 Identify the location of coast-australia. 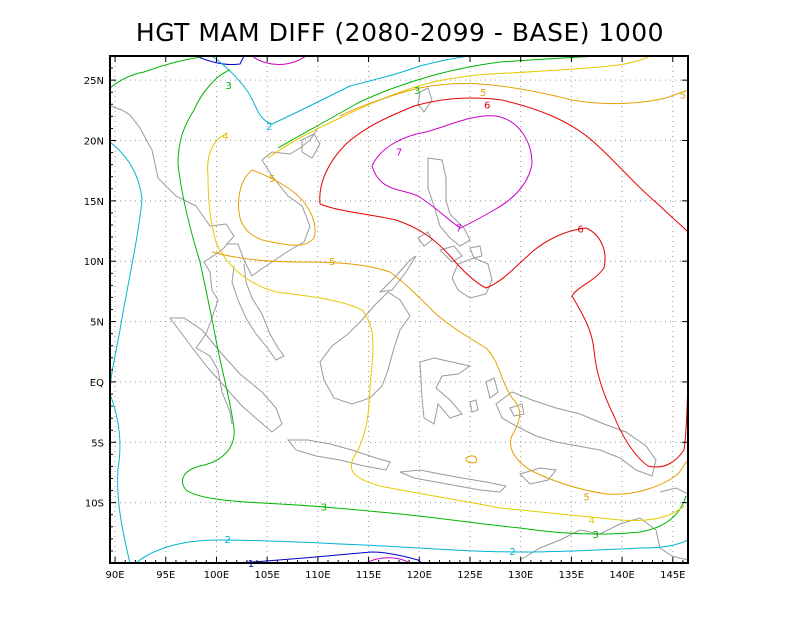
(603, 539).